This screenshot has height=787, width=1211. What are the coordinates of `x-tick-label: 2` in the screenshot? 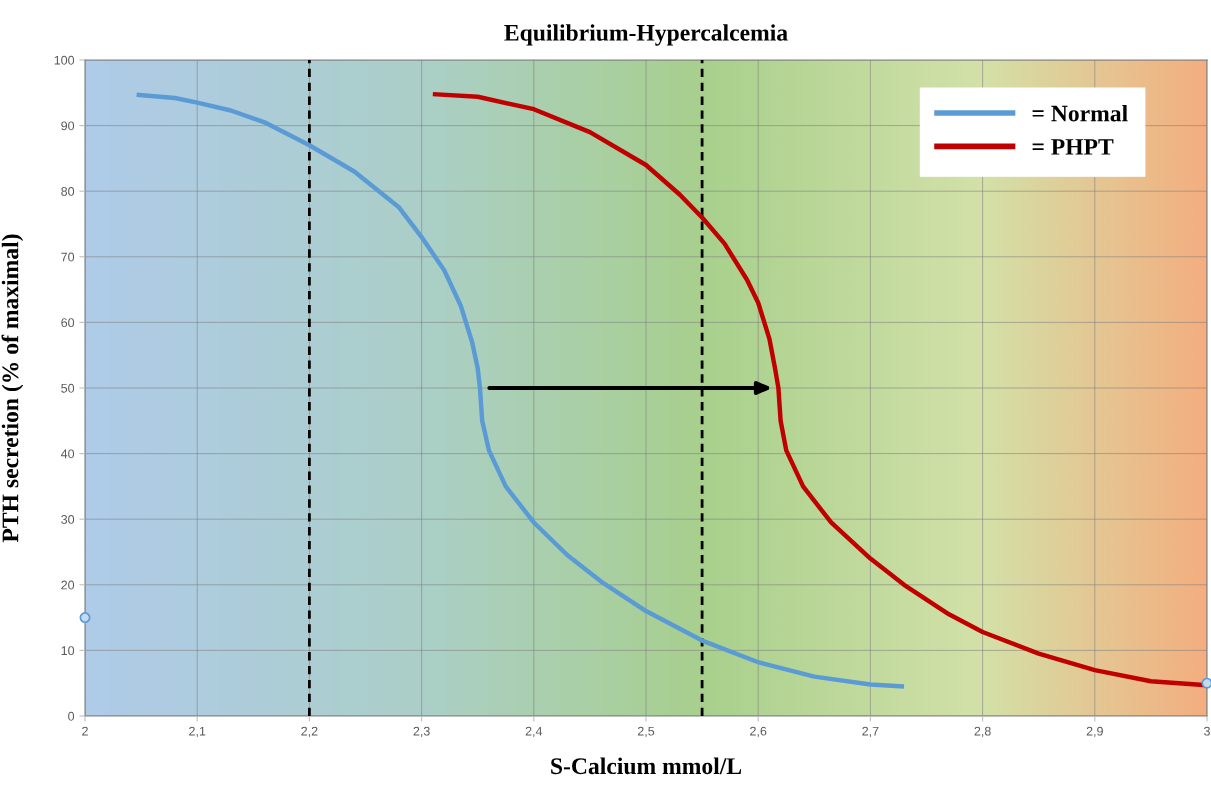 It's located at (85, 731).